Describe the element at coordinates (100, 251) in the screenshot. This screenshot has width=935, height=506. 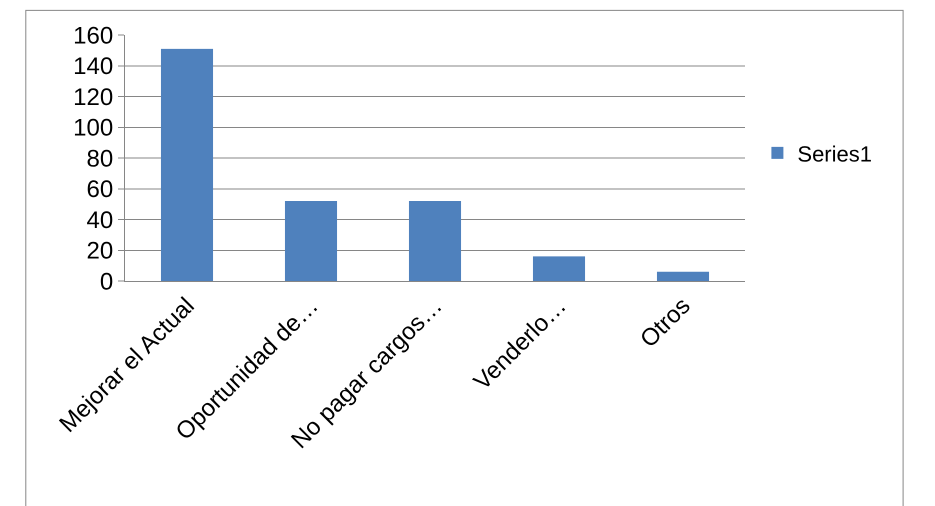
I see `y-tick-label: 20` at that location.